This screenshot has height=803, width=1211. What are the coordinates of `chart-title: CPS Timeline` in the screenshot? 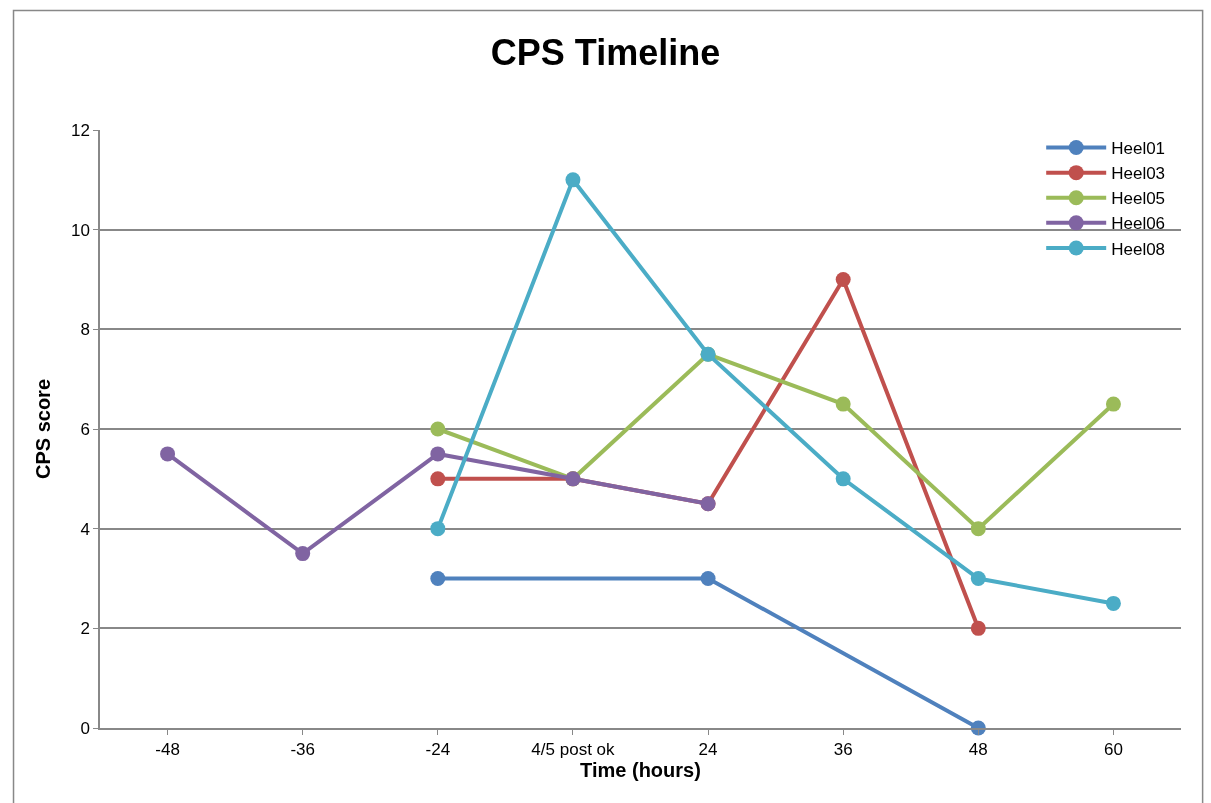 It's located at (605, 53).